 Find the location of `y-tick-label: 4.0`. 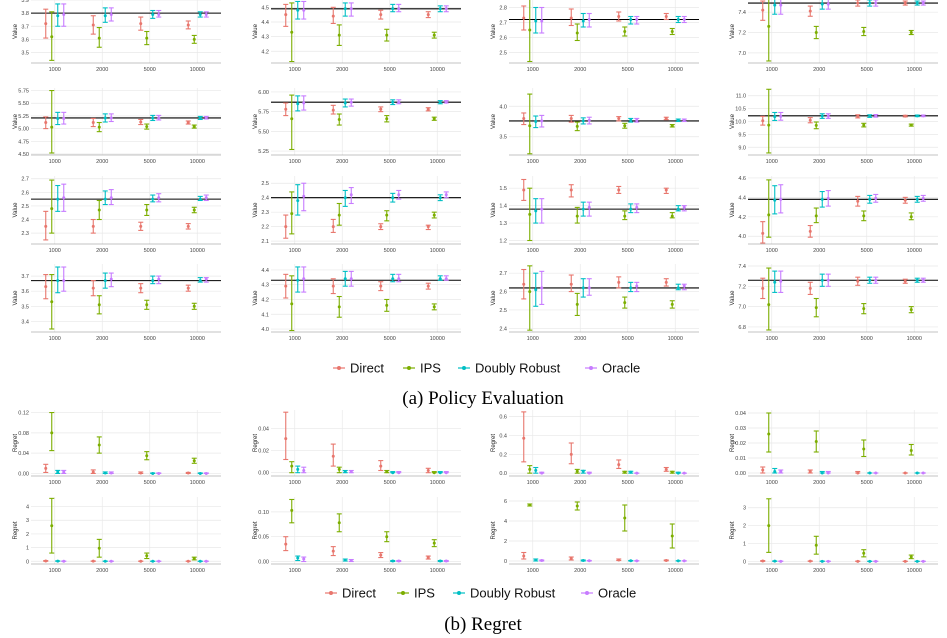

y-tick-label: 4.0 is located at coordinates (503, 107).